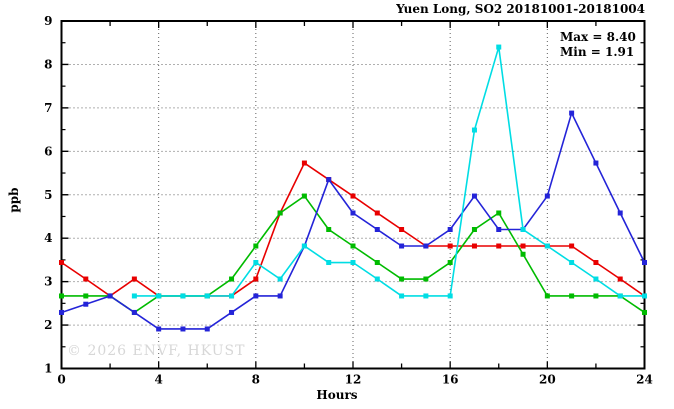 Image resolution: width=674 pixels, height=409 pixels. I want to click on legend-max-value: Max = 8.40, so click(598, 37).